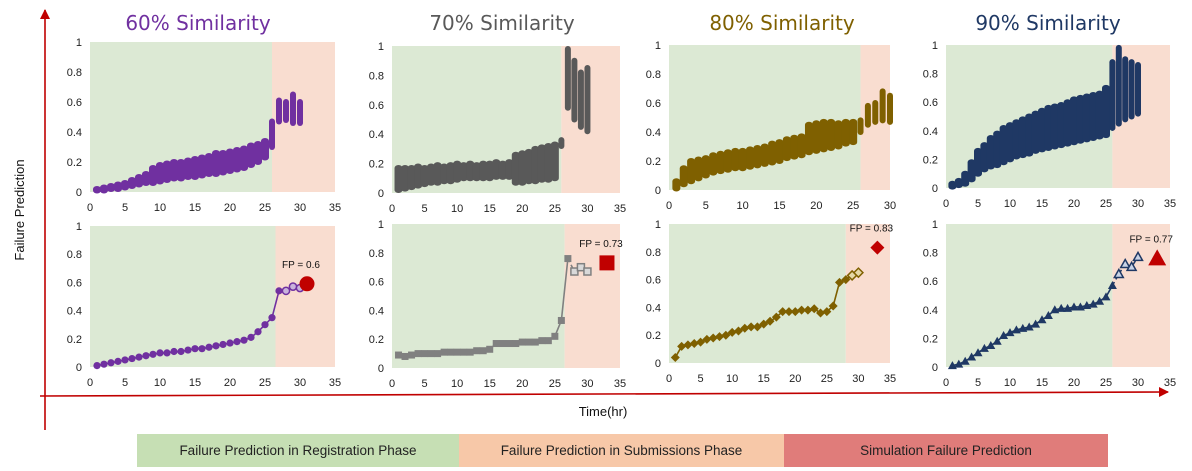  I want to click on x-tick-label: 20, so click(1074, 383).